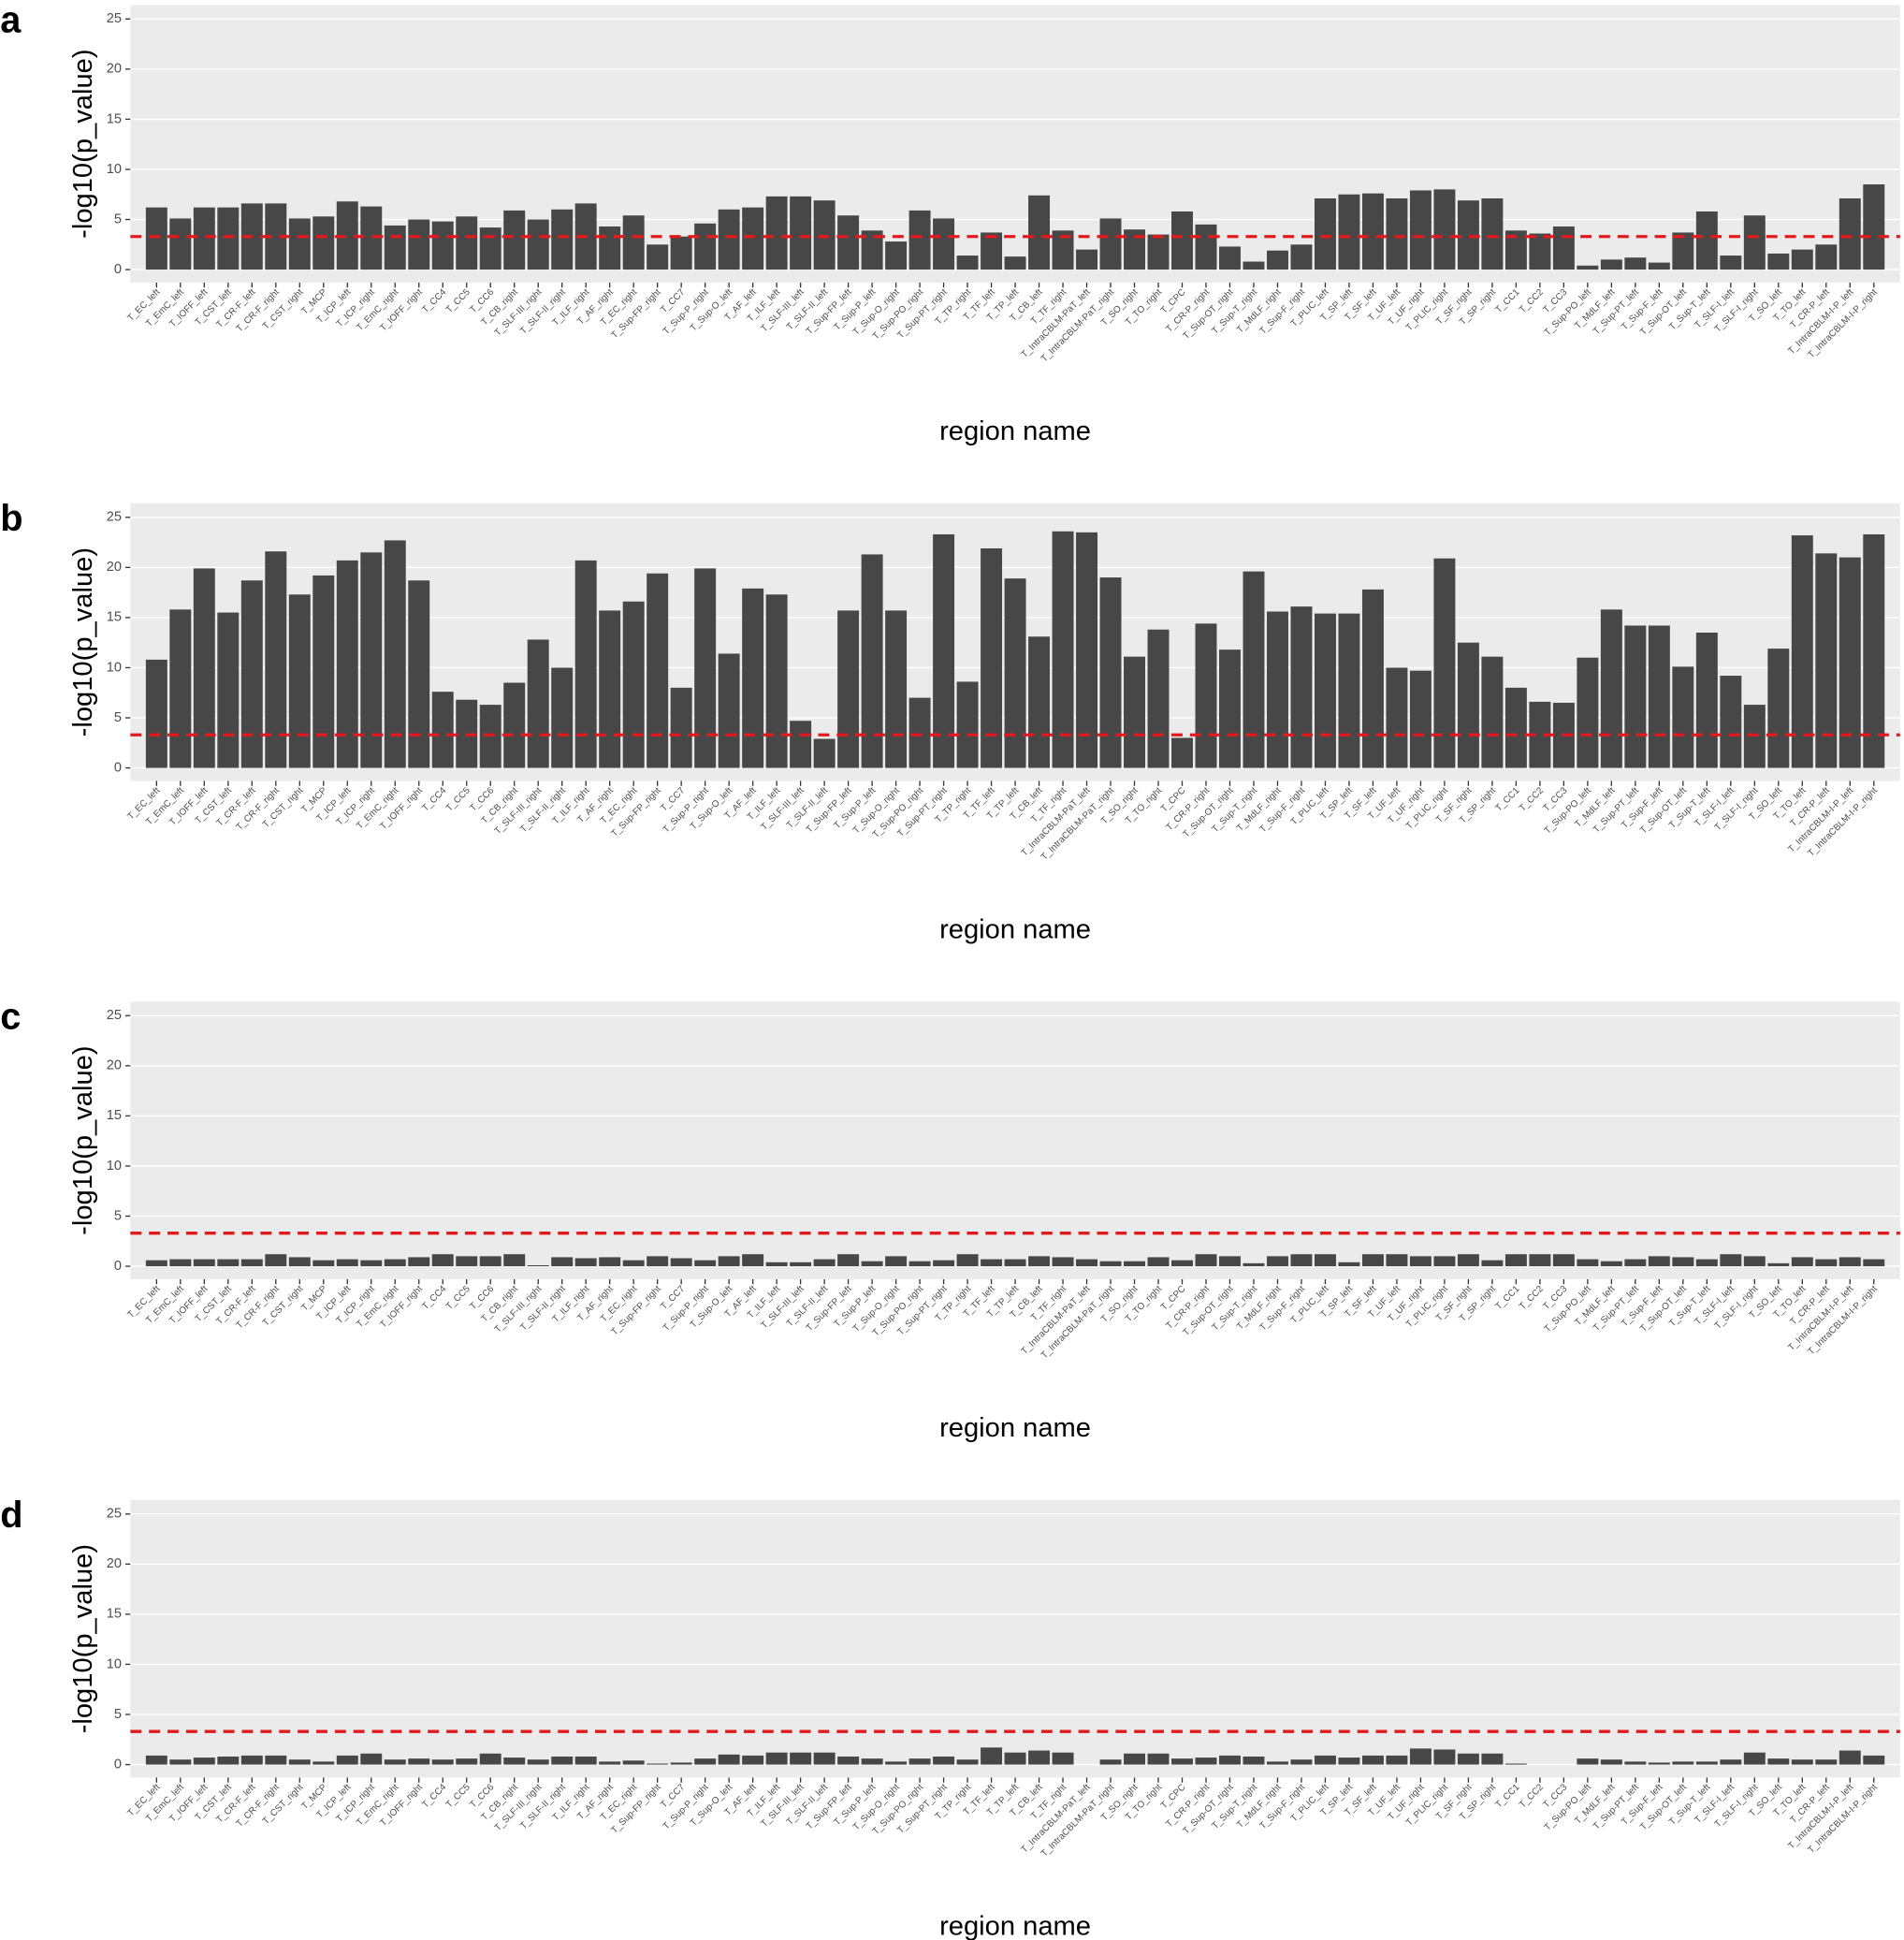  I want to click on y-tick-label: 20, so click(114, 1563).